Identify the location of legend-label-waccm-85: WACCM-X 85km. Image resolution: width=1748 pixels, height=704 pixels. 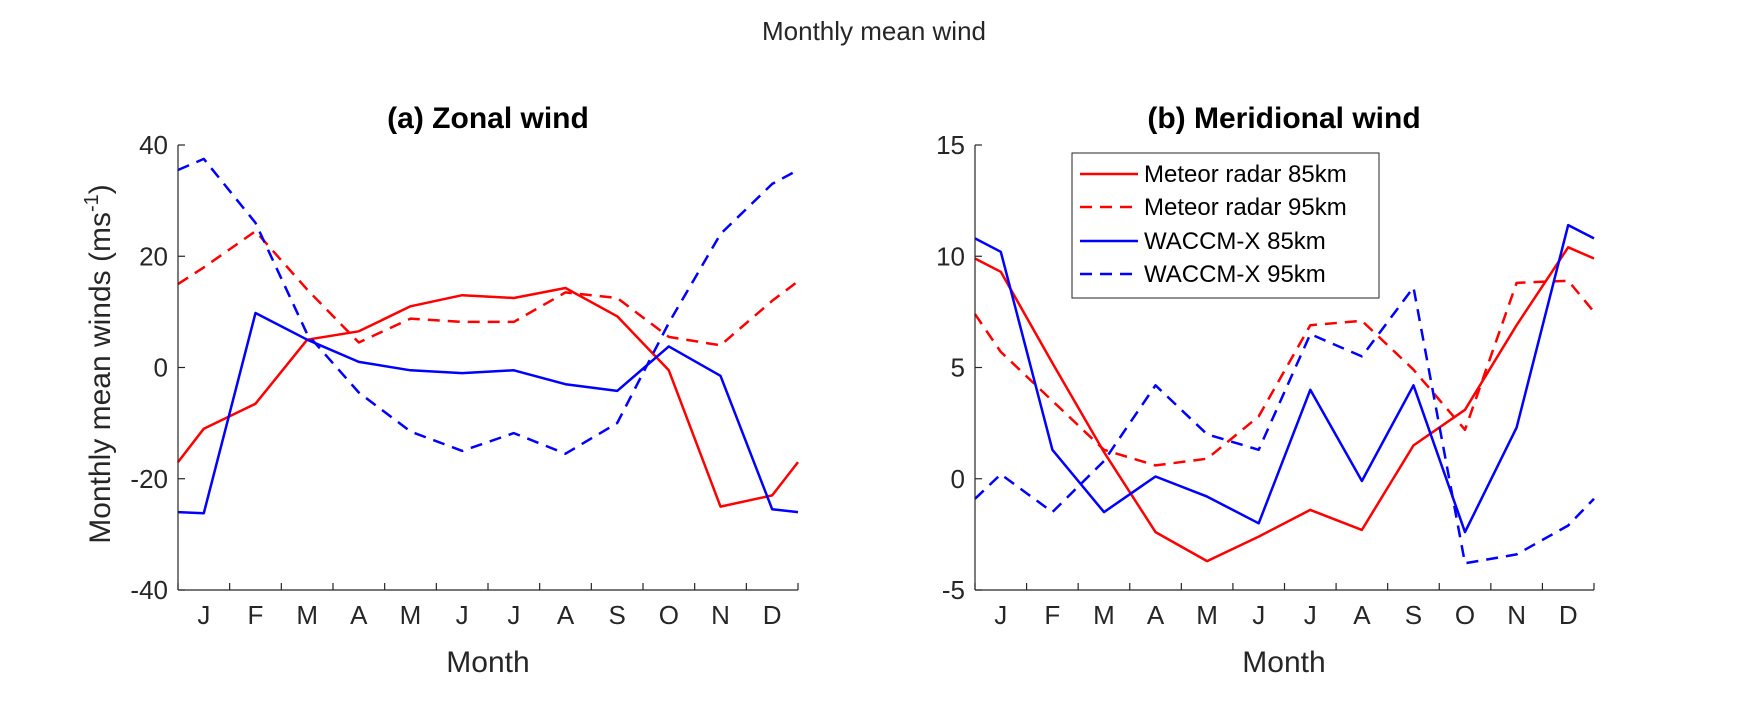
(1235, 241).